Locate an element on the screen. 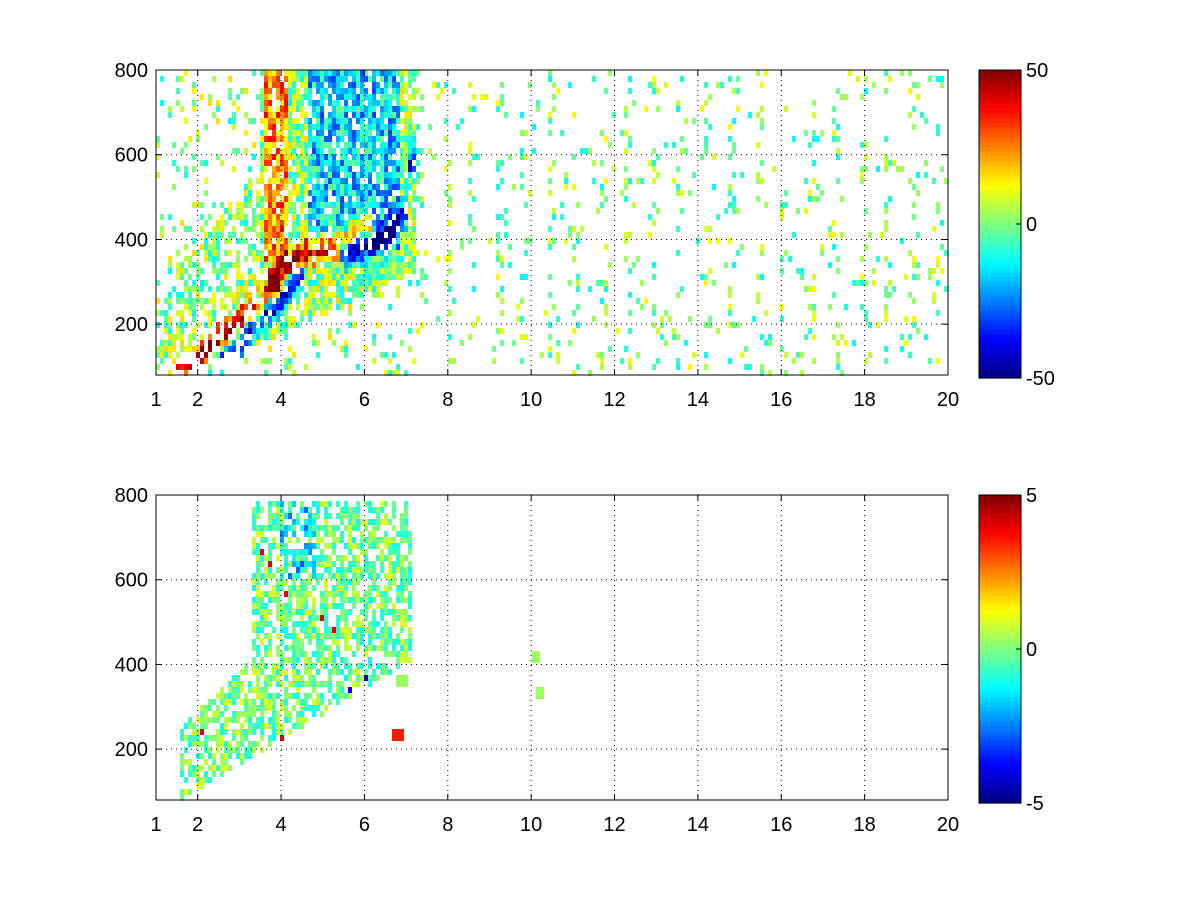  x-tick-label: 20 is located at coordinates (948, 400).